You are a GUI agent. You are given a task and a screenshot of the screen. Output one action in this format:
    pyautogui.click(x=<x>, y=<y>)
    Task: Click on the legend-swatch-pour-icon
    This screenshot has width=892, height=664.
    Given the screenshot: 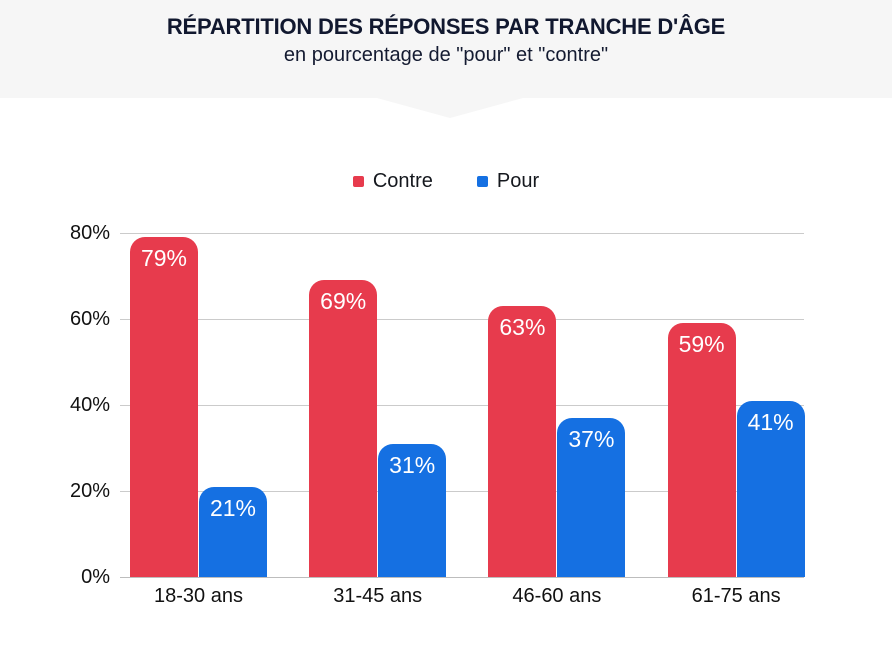 What is the action you would take?
    pyautogui.click(x=482, y=181)
    